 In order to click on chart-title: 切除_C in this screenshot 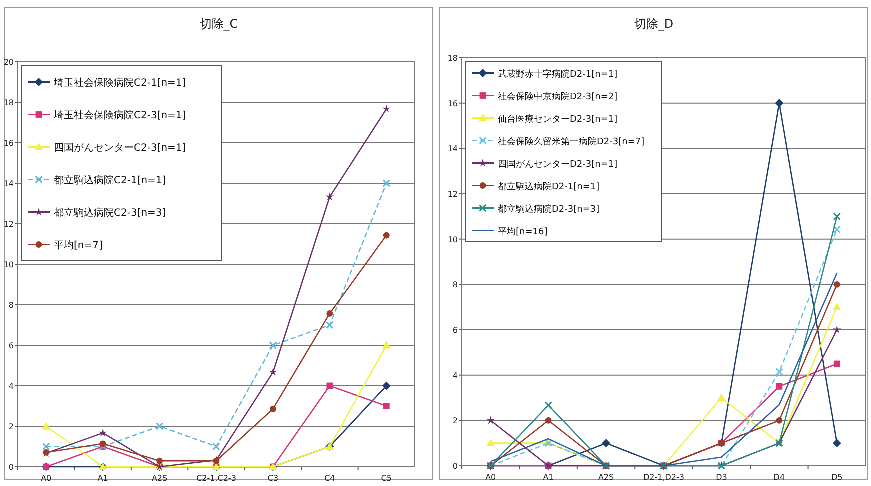, I will do `click(219, 24)`.